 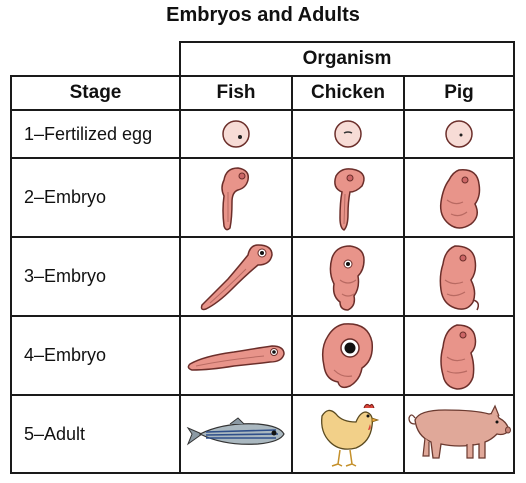 I want to click on chicken-adult-cell, so click(x=348, y=434).